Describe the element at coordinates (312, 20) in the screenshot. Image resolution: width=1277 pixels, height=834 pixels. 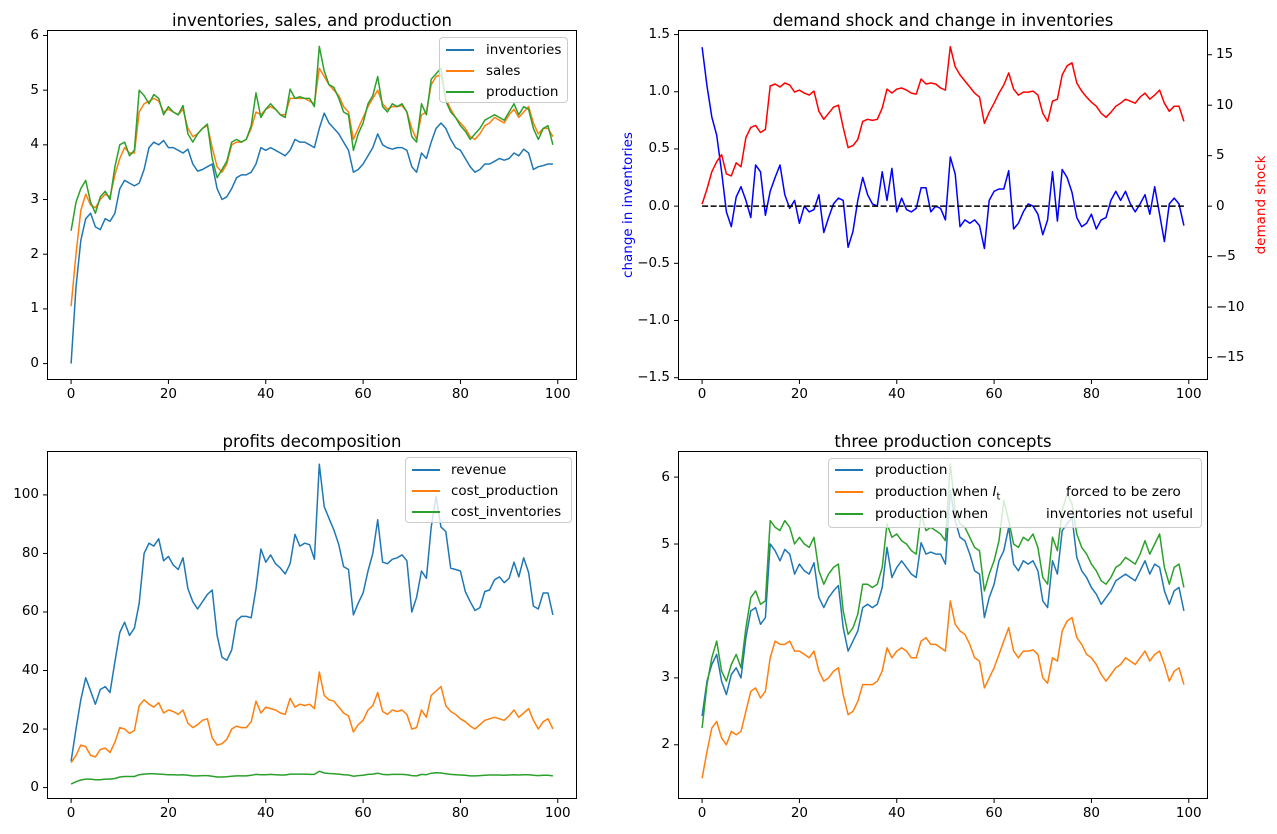
I see `chart-title-inventories-sales-production: inventories, sales, and production` at that location.